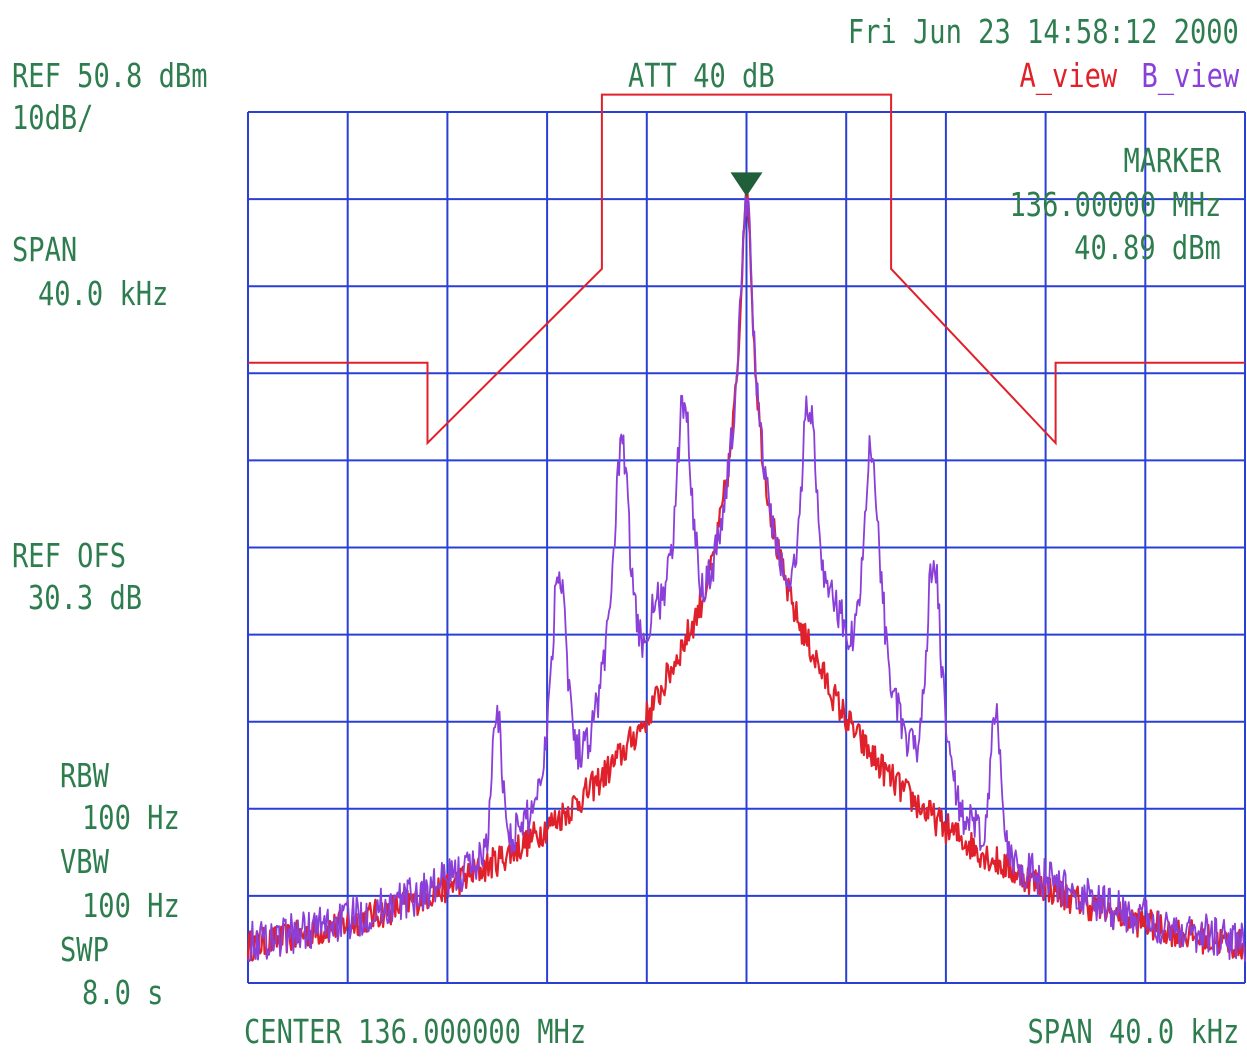  I want to click on rbw-value: 100 Hz, so click(131, 817).